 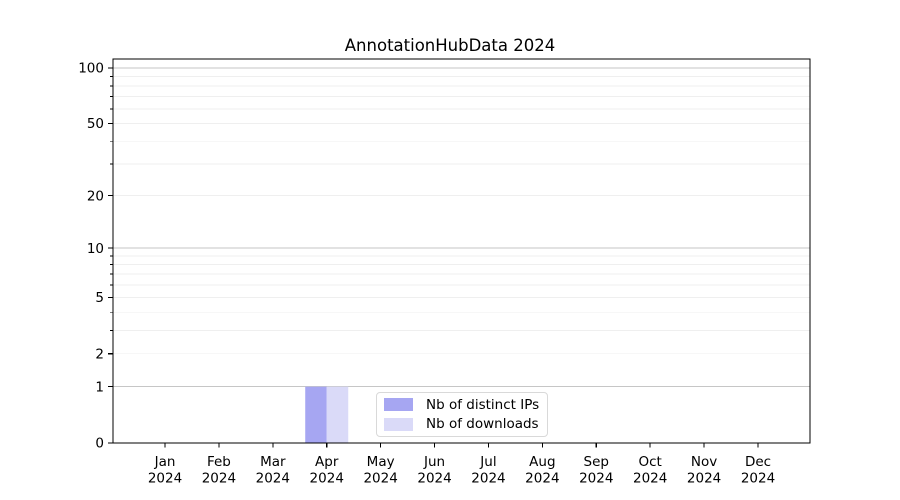 I want to click on y-tick-label: 0, so click(x=99, y=444).